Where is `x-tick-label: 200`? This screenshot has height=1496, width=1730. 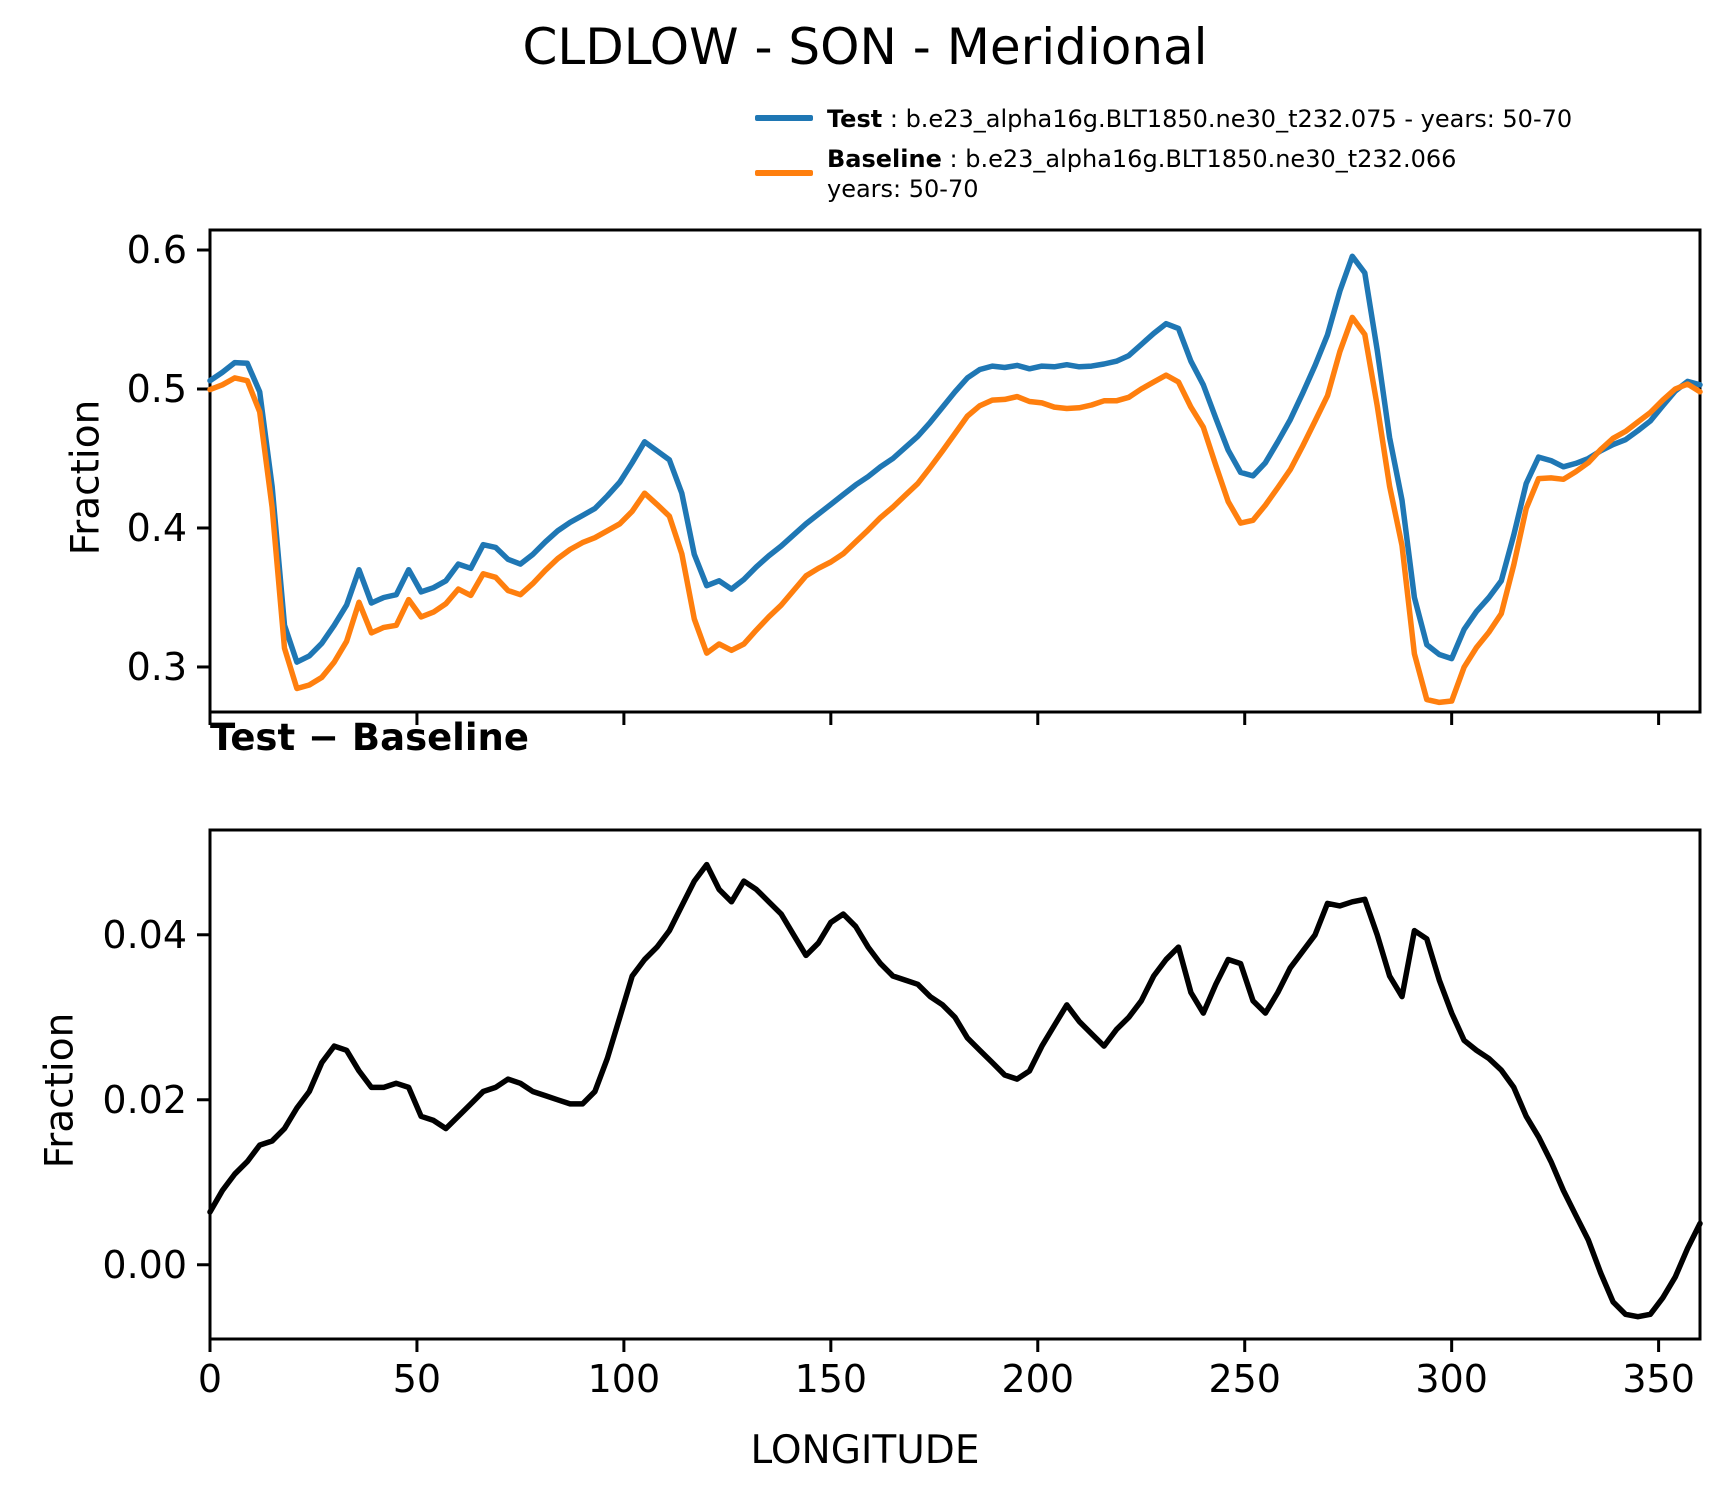 x-tick-label: 200 is located at coordinates (1038, 1379).